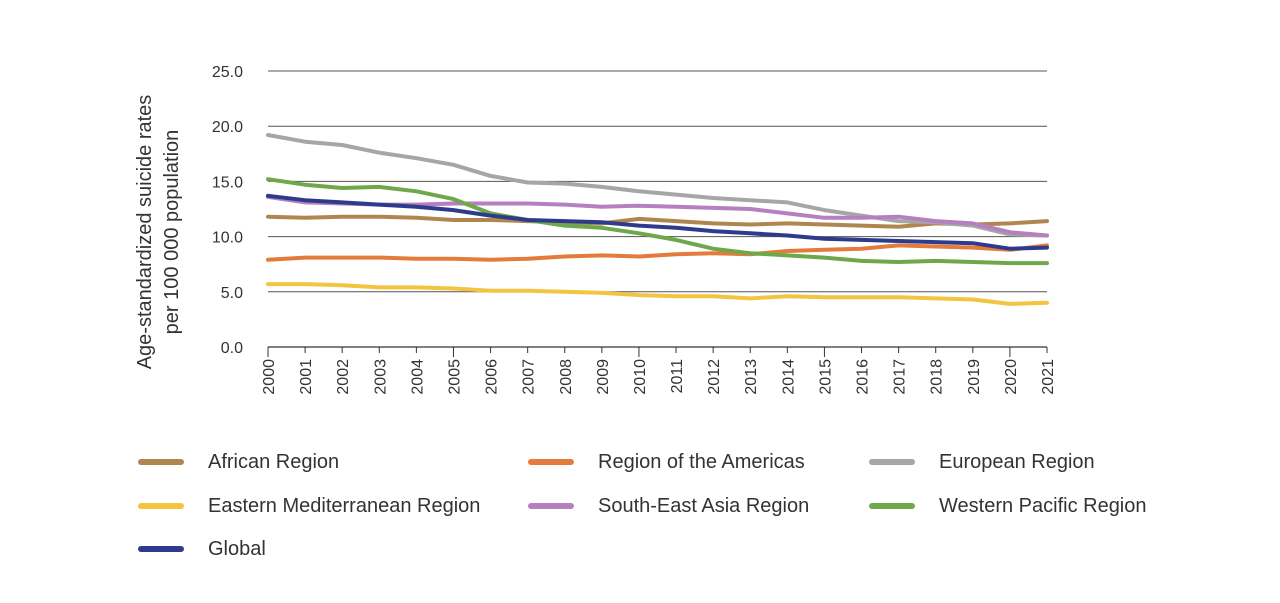 The height and width of the screenshot is (603, 1280). I want to click on x-tick-label: 2001, so click(306, 377).